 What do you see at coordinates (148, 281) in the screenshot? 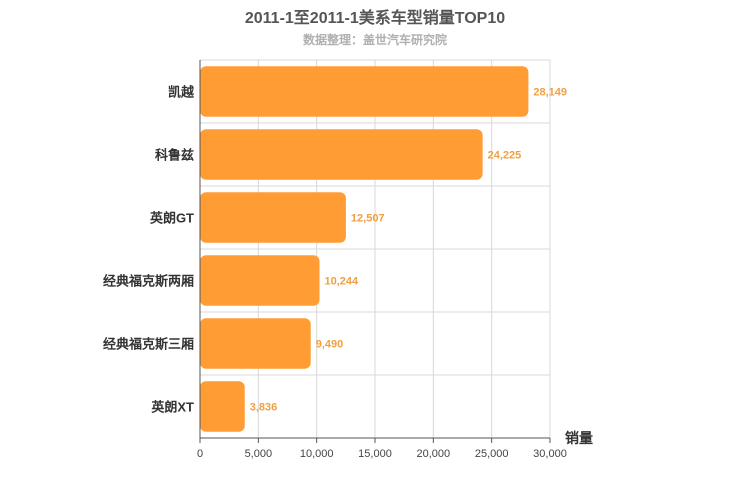
I see `category-label: 经典福克斯两厢` at bounding box center [148, 281].